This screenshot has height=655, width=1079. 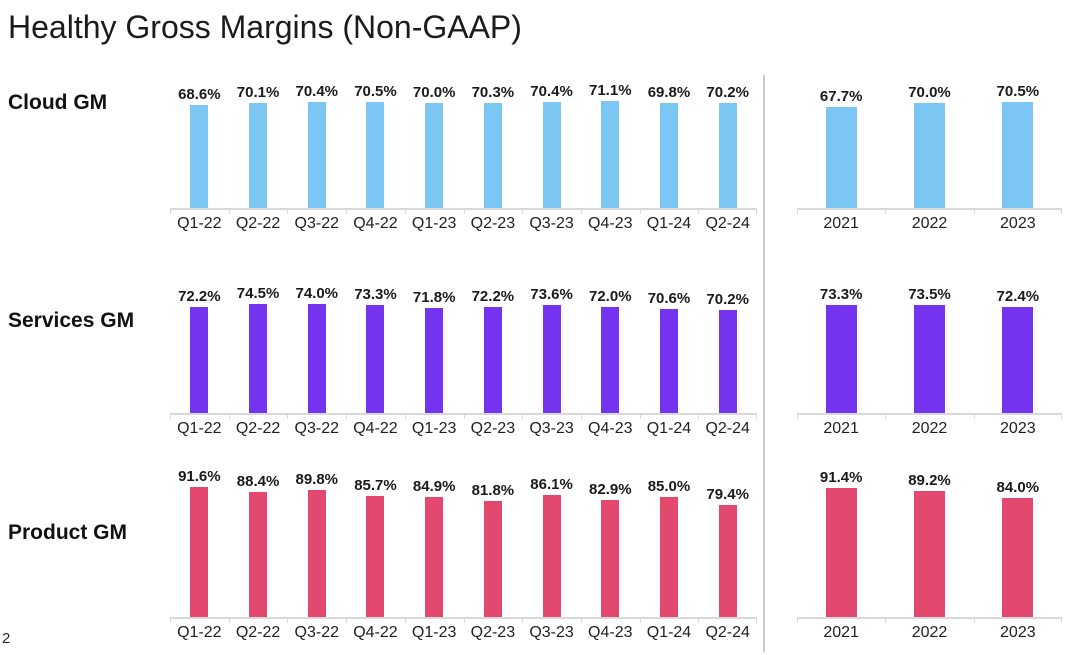 I want to click on bar-column: 70.5%, so click(x=375, y=145).